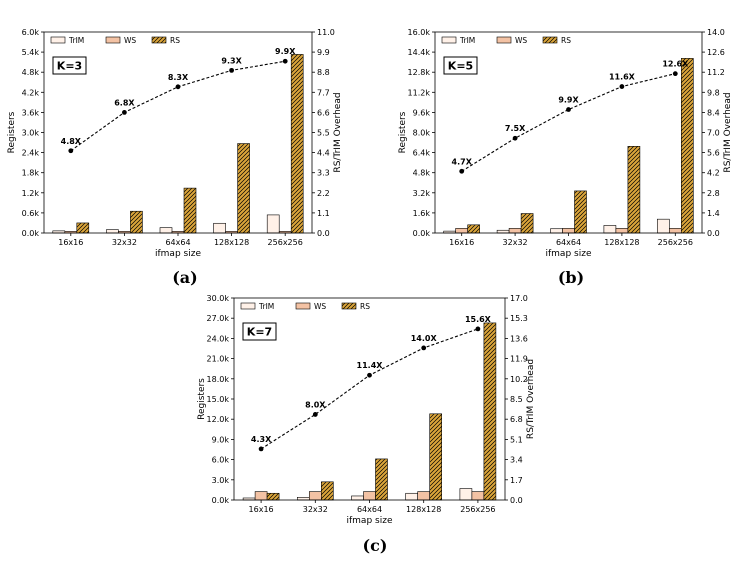  I want to click on overhead-label: 4.7X, so click(462, 161).